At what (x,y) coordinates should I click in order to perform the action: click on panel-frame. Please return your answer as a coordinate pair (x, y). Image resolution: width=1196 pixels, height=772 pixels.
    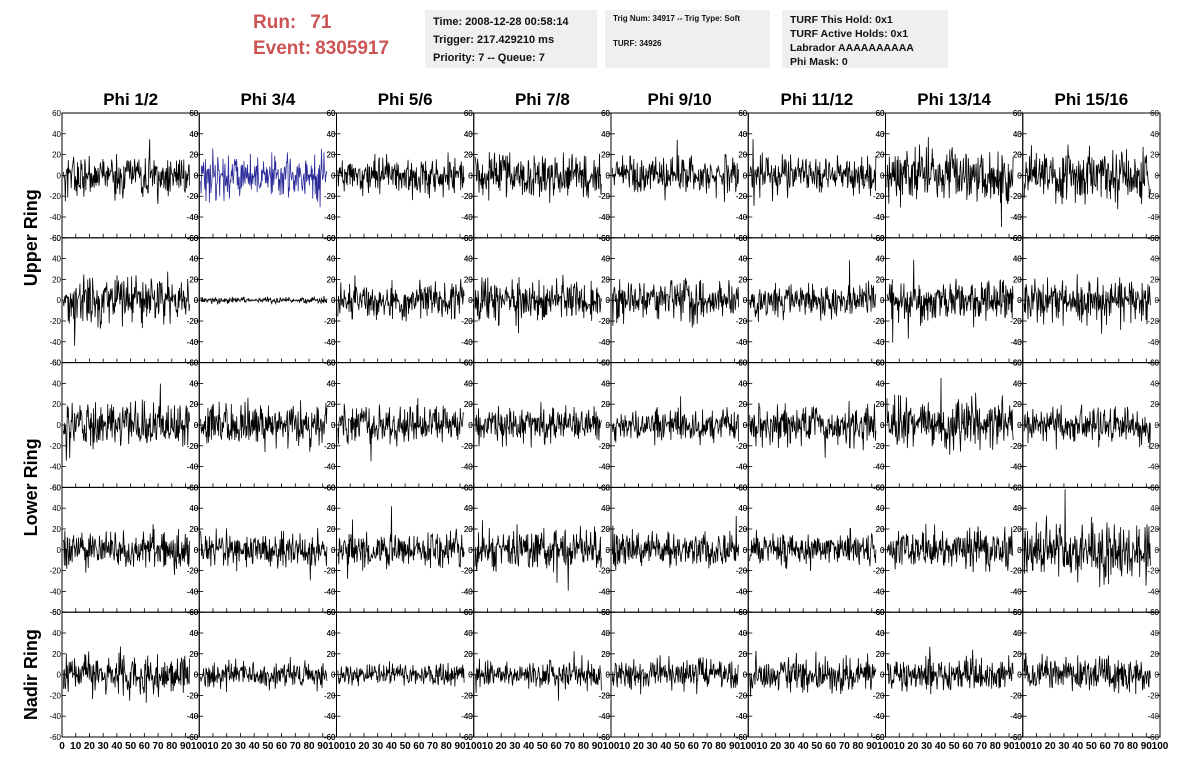
    Looking at the image, I should click on (542, 549).